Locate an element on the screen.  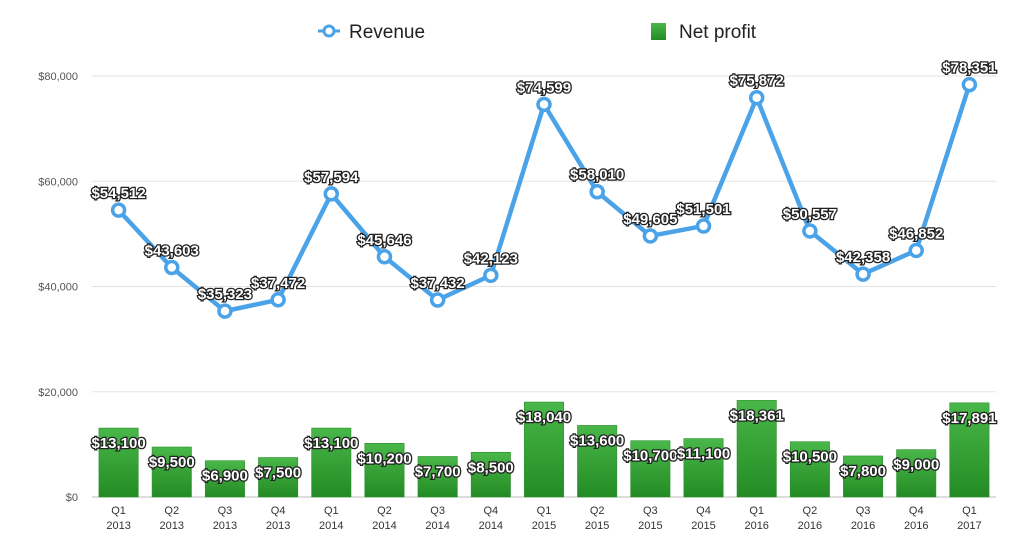
revenue-data-label: $51,501 is located at coordinates (703, 209).